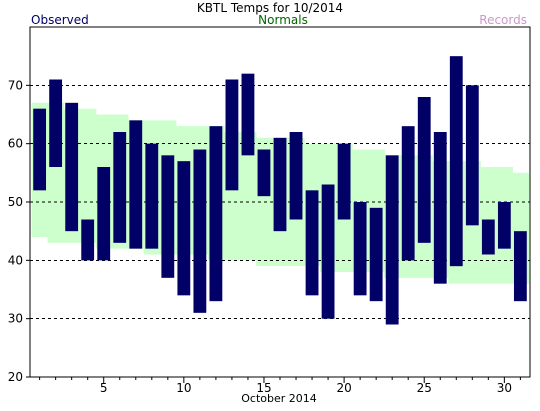  I want to click on legend-observed: Observed, so click(60, 20).